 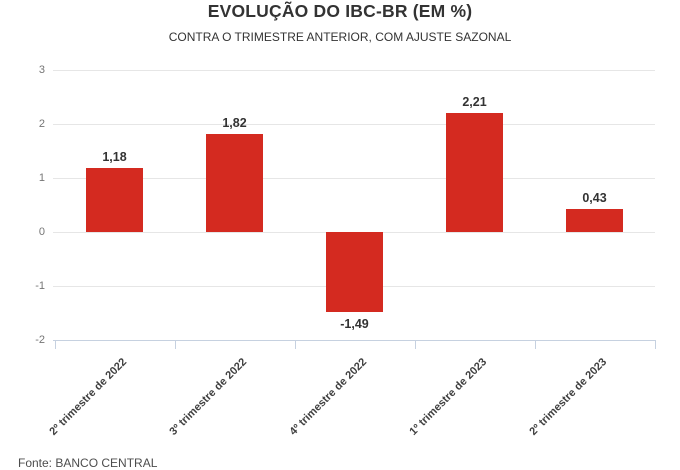 What do you see at coordinates (41, 232) in the screenshot?
I see `y-tick-label: 0` at bounding box center [41, 232].